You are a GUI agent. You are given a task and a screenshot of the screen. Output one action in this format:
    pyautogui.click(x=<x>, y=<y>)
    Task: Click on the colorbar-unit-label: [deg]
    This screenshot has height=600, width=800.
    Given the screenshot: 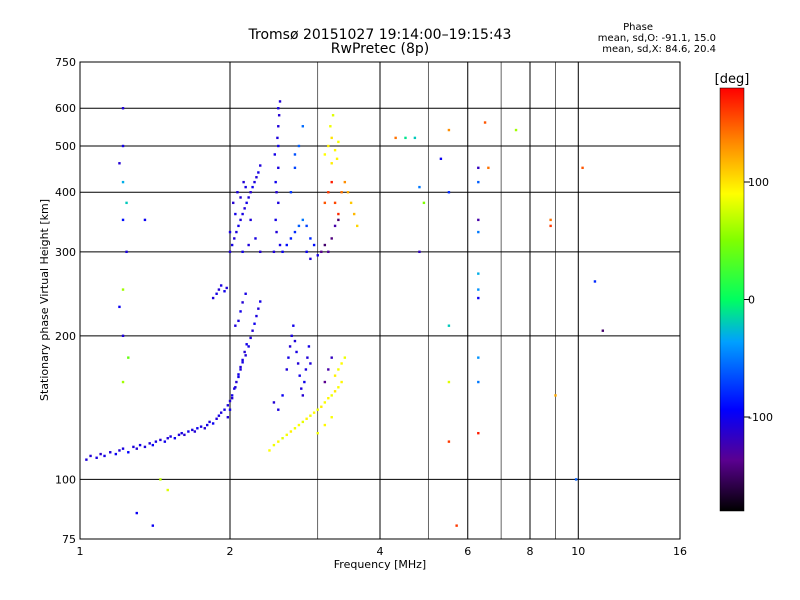 What is the action you would take?
    pyautogui.click(x=732, y=79)
    